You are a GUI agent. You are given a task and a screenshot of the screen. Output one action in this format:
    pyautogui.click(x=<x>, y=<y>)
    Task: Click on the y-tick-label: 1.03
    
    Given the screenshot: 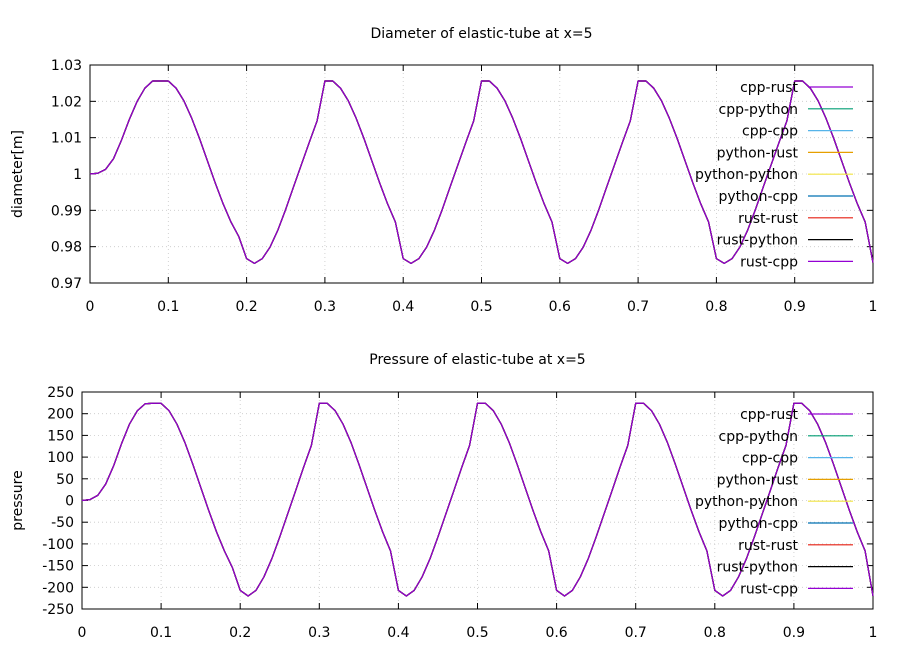 What is the action you would take?
    pyautogui.click(x=66, y=66)
    